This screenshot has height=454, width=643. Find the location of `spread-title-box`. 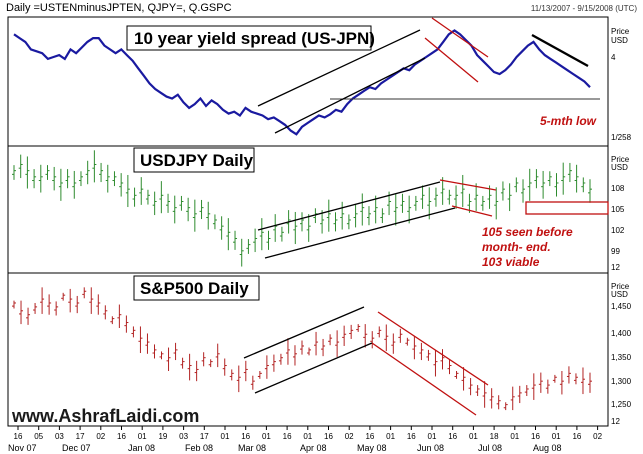

spread-title-box is located at coordinates (249, 38).